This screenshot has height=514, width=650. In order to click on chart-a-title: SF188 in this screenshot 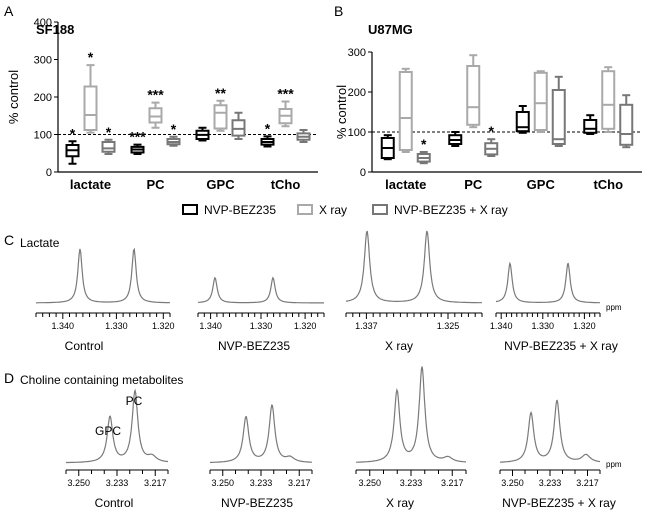, I will do `click(55, 29)`.